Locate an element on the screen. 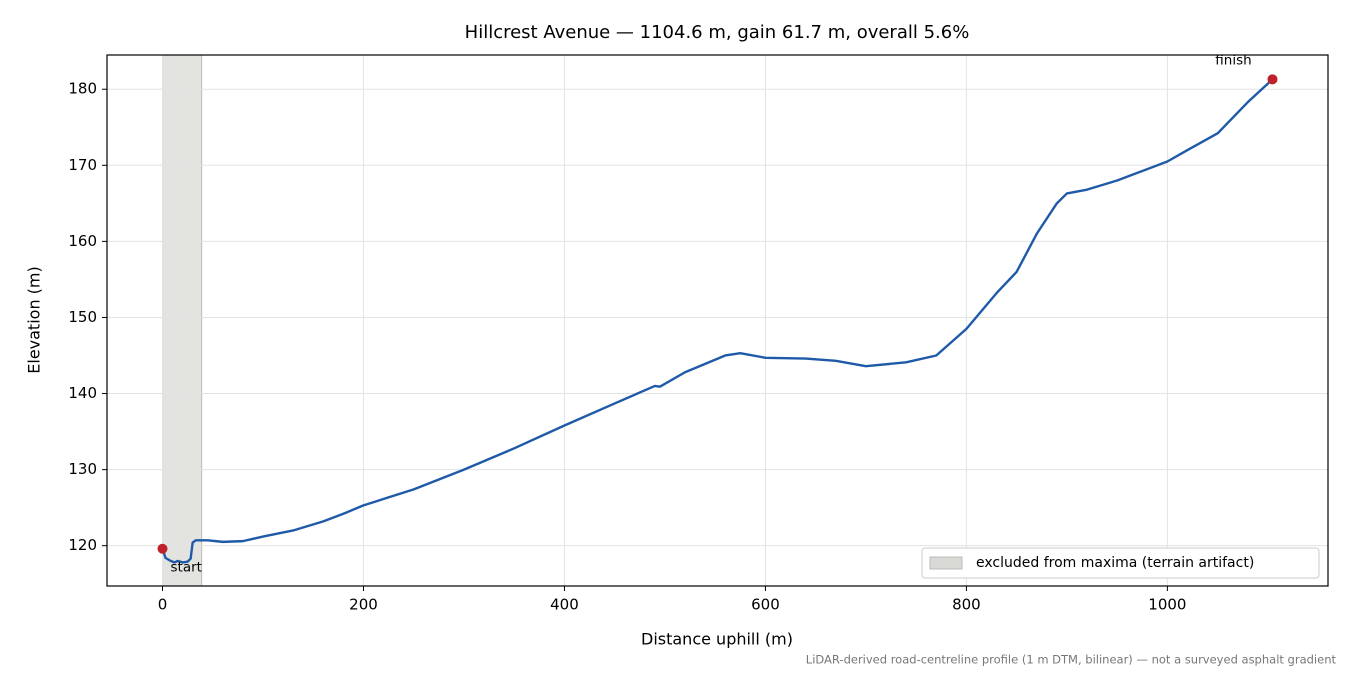 Image resolution: width=1350 pixels, height=675 pixels. shaded-region is located at coordinates (182, 320).